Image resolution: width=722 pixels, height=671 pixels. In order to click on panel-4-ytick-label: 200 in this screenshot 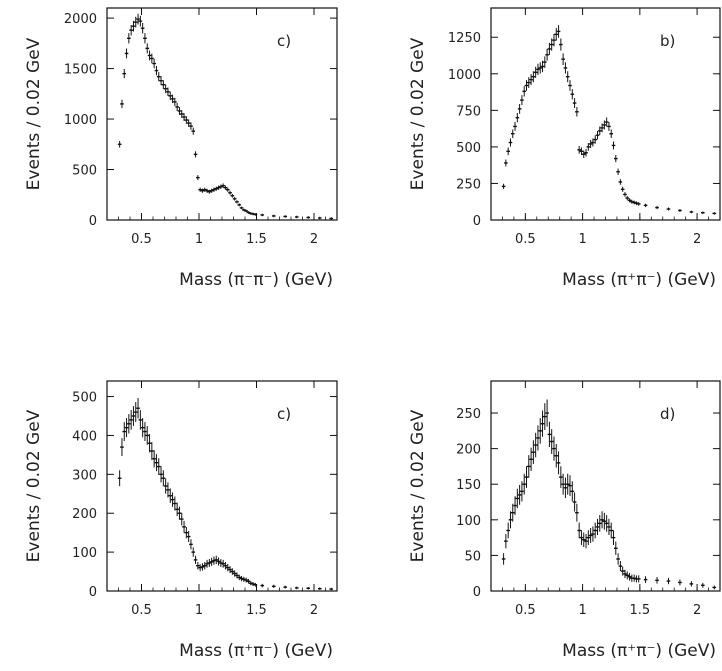, I will do `click(468, 450)`.